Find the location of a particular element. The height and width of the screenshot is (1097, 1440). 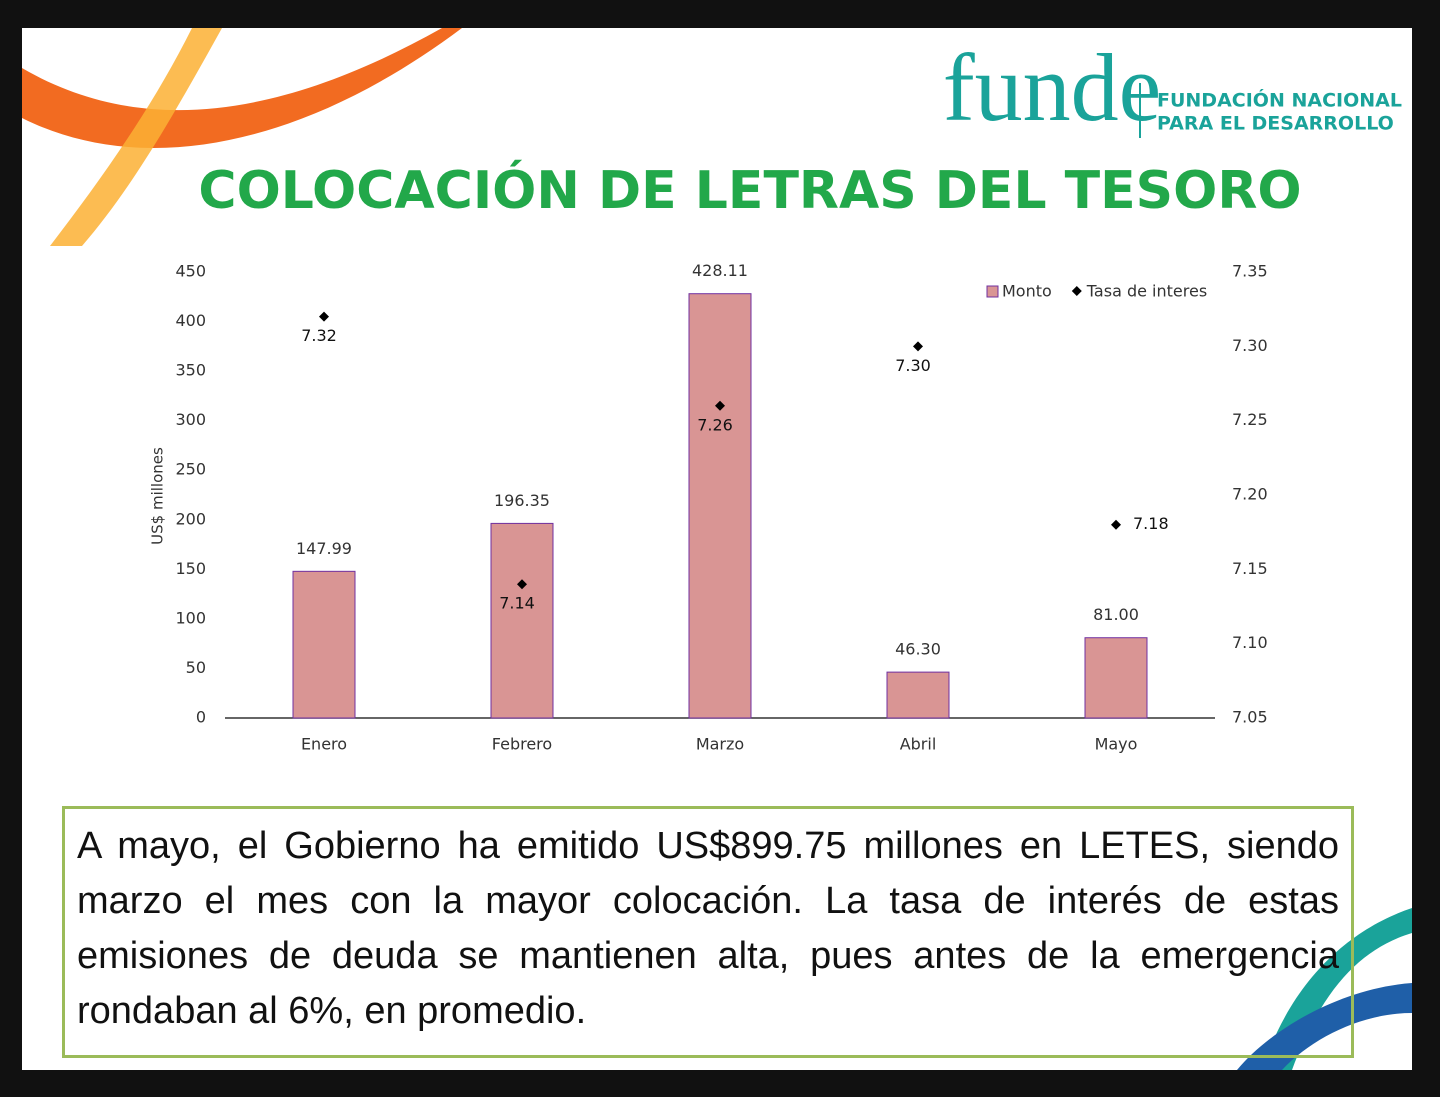

y-tick-label: 50 is located at coordinates (196, 667).